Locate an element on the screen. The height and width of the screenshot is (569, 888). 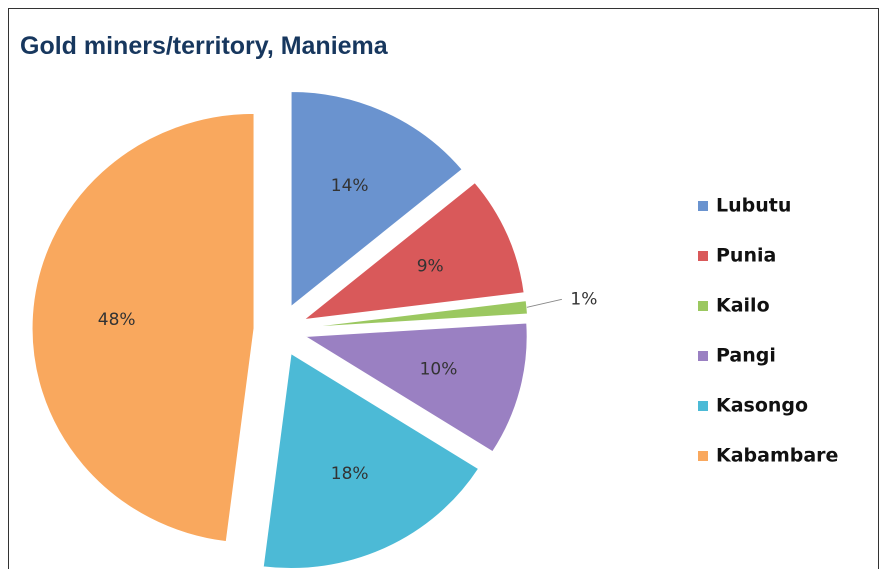
data-label: 10% is located at coordinates (439, 370).